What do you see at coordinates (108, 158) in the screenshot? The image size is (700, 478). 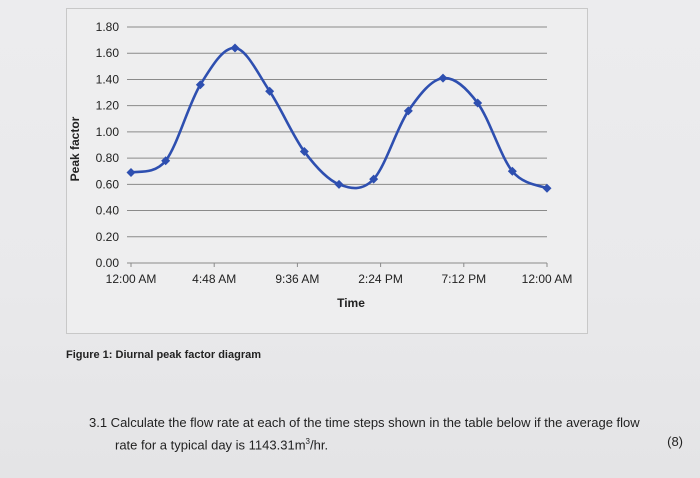 I see `y-tick-label: 0.80` at bounding box center [108, 158].